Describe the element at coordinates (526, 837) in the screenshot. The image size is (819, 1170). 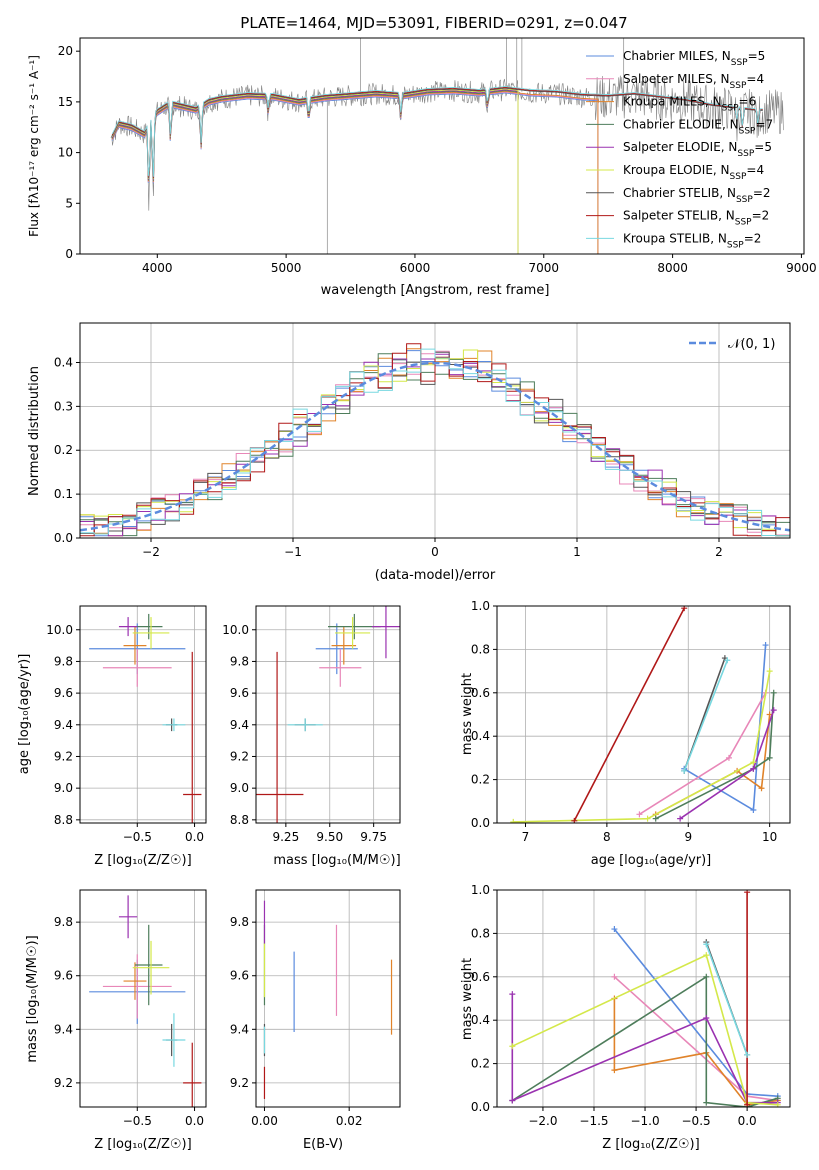
I see `x-tick-label: 7` at that location.